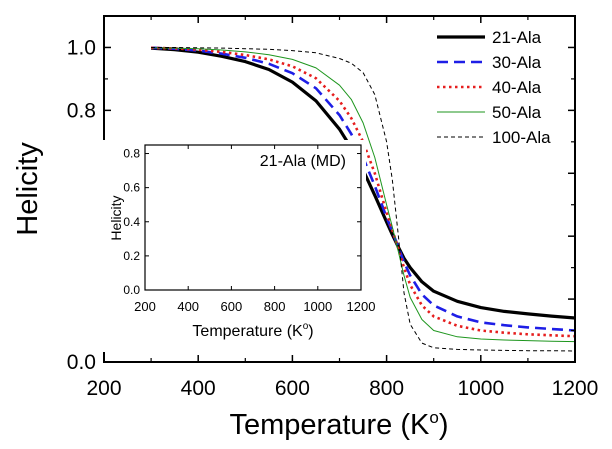 The width and height of the screenshot is (612, 449). I want to click on x-tick-label: 400, so click(198, 388).